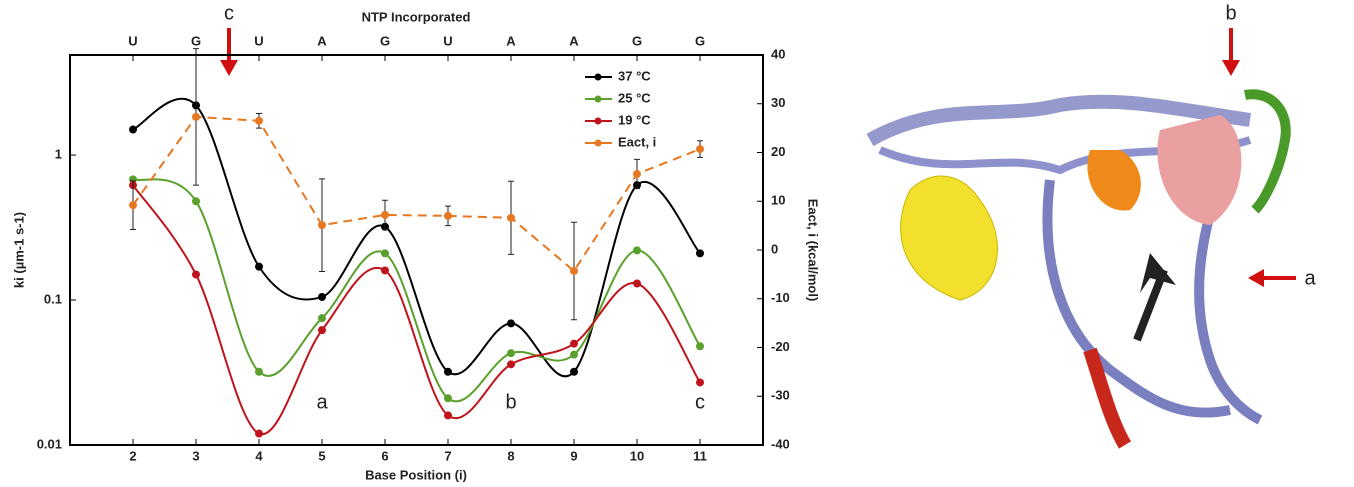 The width and height of the screenshot is (1354, 487). What do you see at coordinates (1310, 278) in the screenshot?
I see `image-label: a` at bounding box center [1310, 278].